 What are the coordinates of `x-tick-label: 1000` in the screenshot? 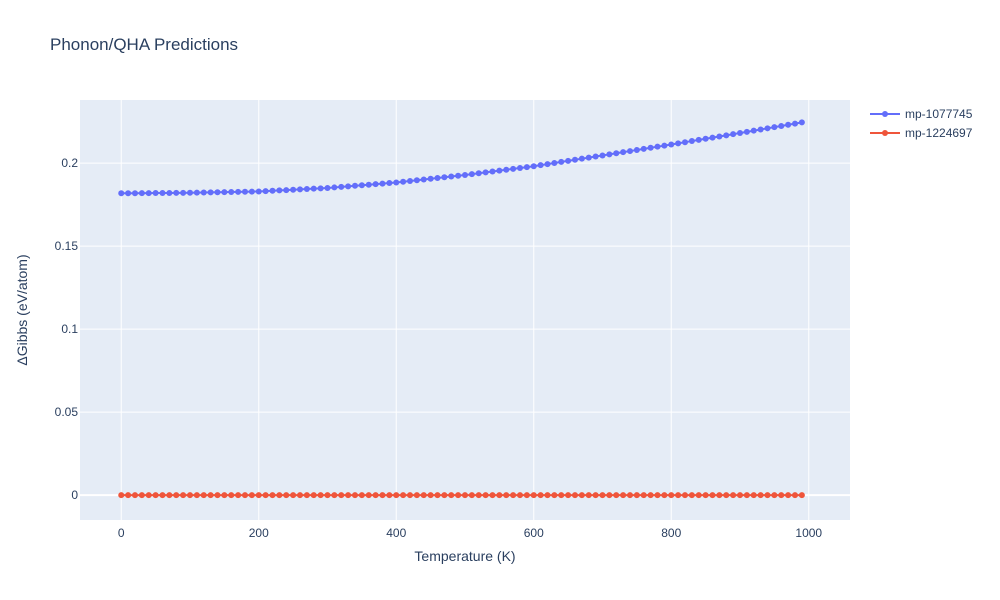 It's located at (808, 533).